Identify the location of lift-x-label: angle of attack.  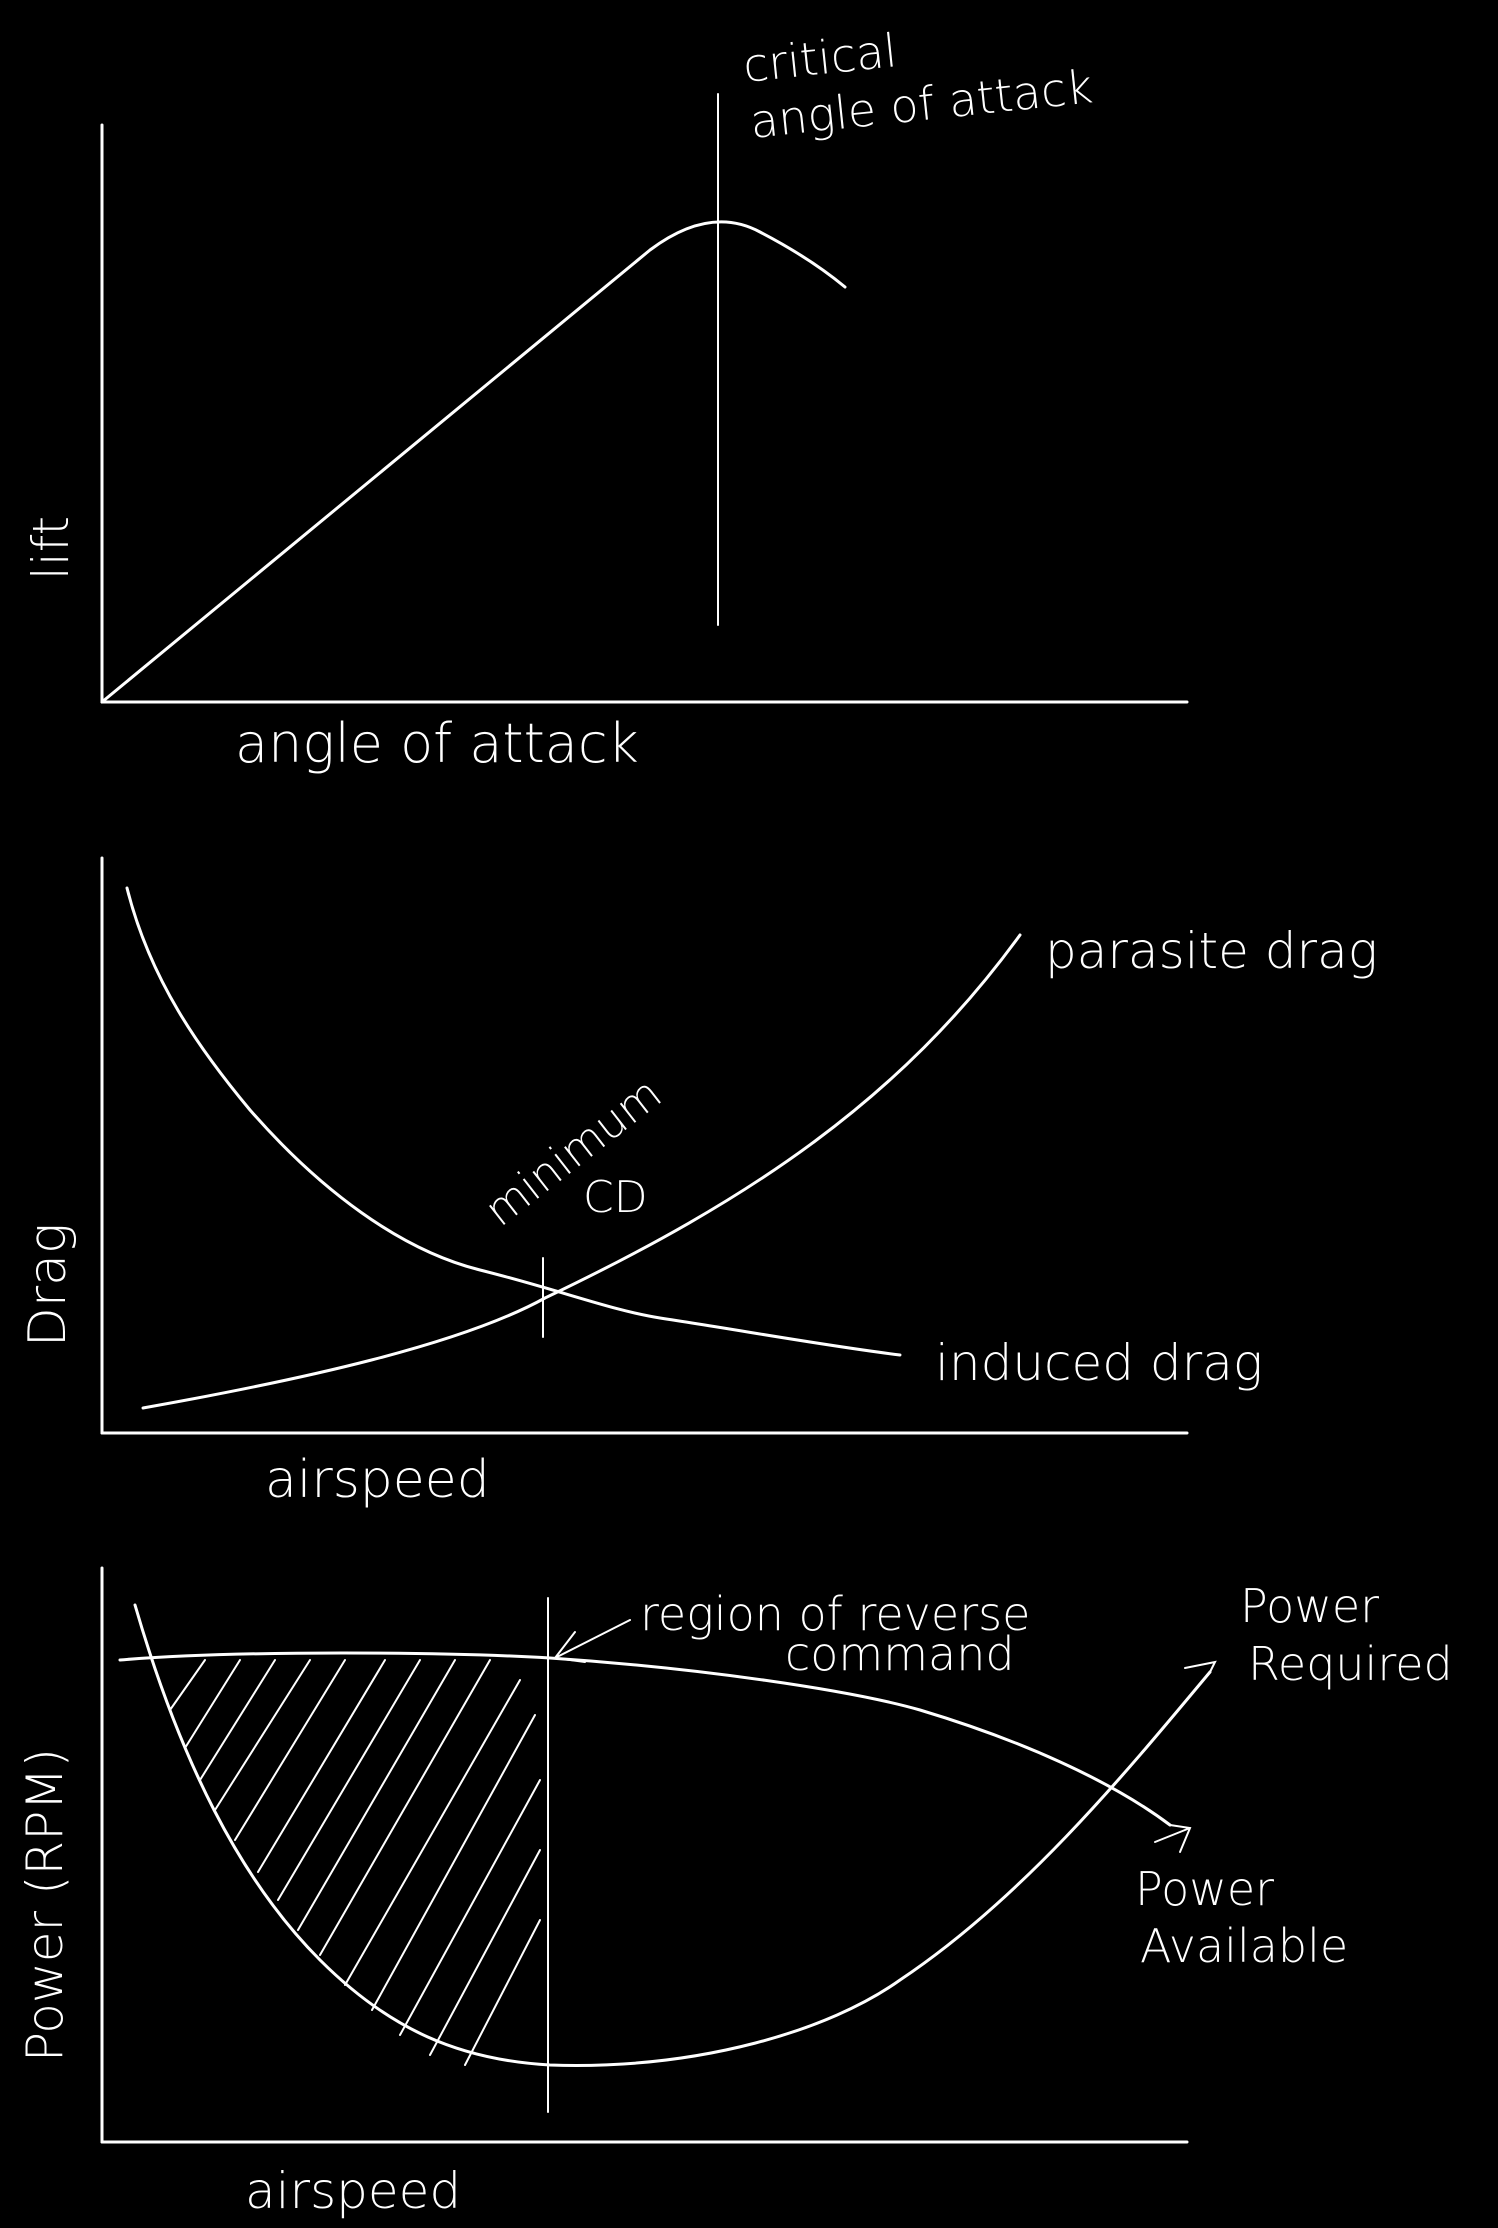
(437, 743).